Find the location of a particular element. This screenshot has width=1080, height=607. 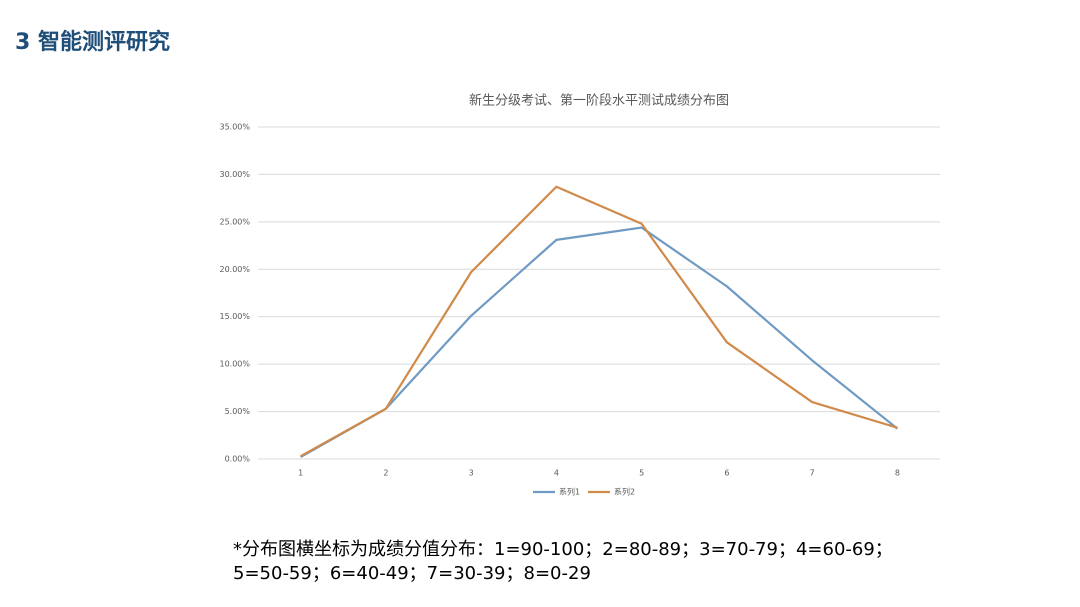

y-tick-label: 30.00% is located at coordinates (234, 174).